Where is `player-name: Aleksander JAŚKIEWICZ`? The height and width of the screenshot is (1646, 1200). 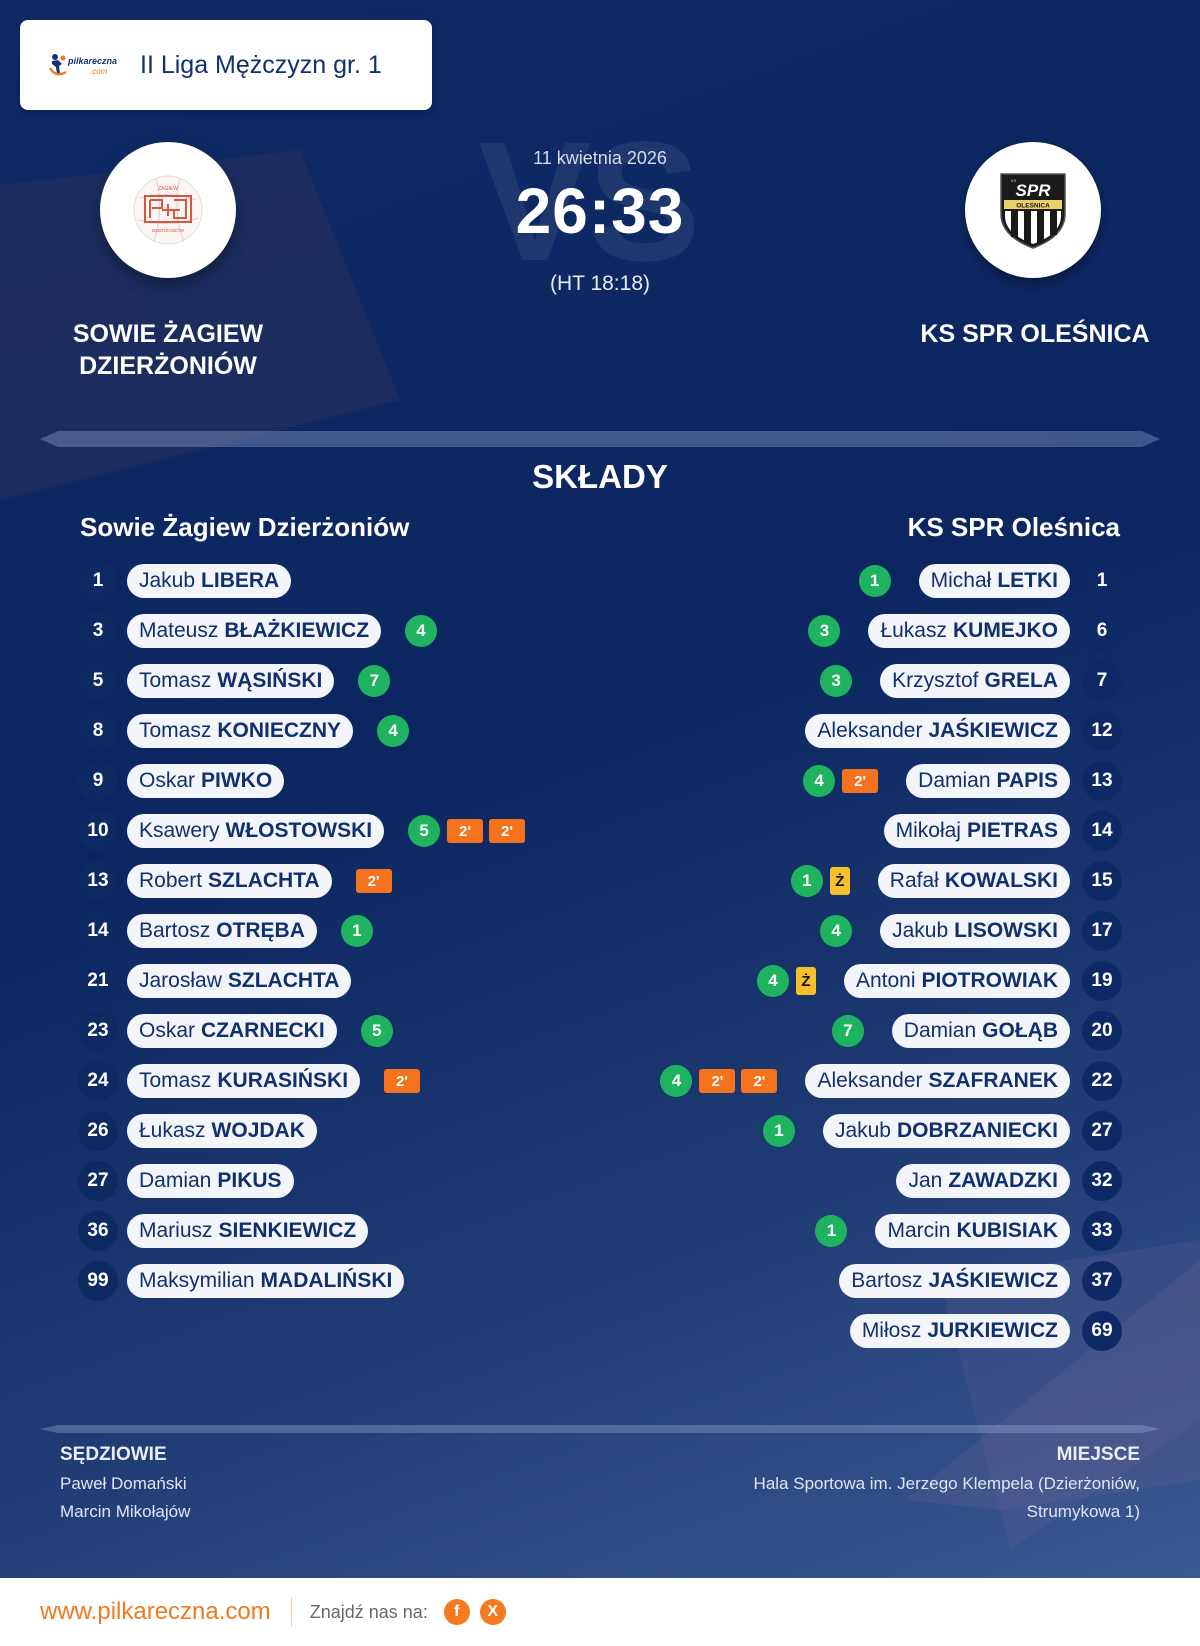
player-name: Aleksander JAŚKIEWICZ is located at coordinates (937, 731).